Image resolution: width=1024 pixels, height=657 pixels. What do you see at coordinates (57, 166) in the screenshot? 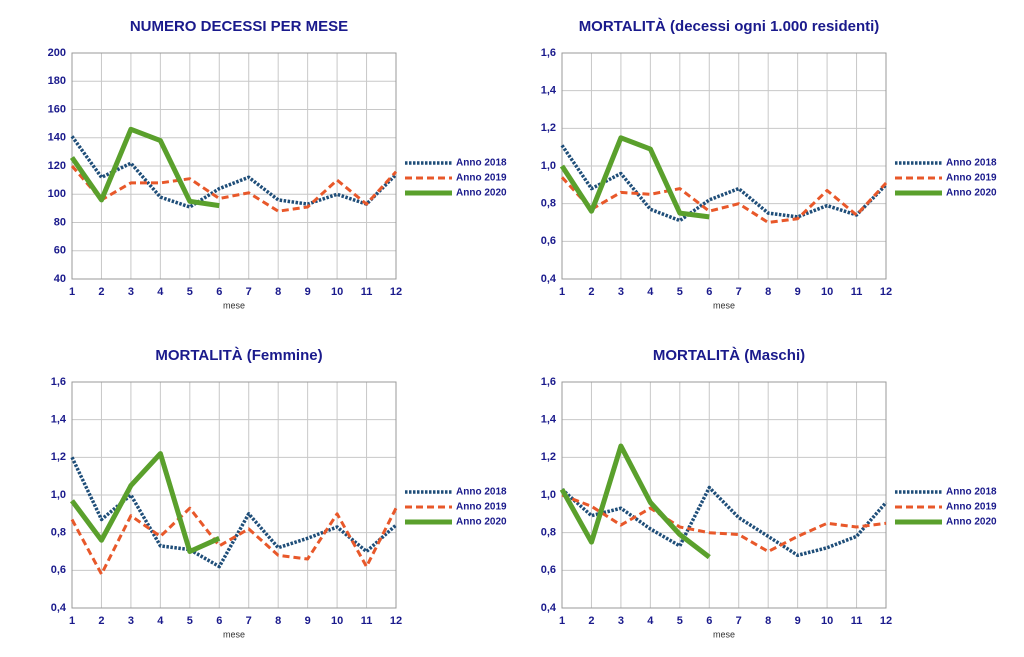
I see `y-tick-label: 120` at bounding box center [57, 166].